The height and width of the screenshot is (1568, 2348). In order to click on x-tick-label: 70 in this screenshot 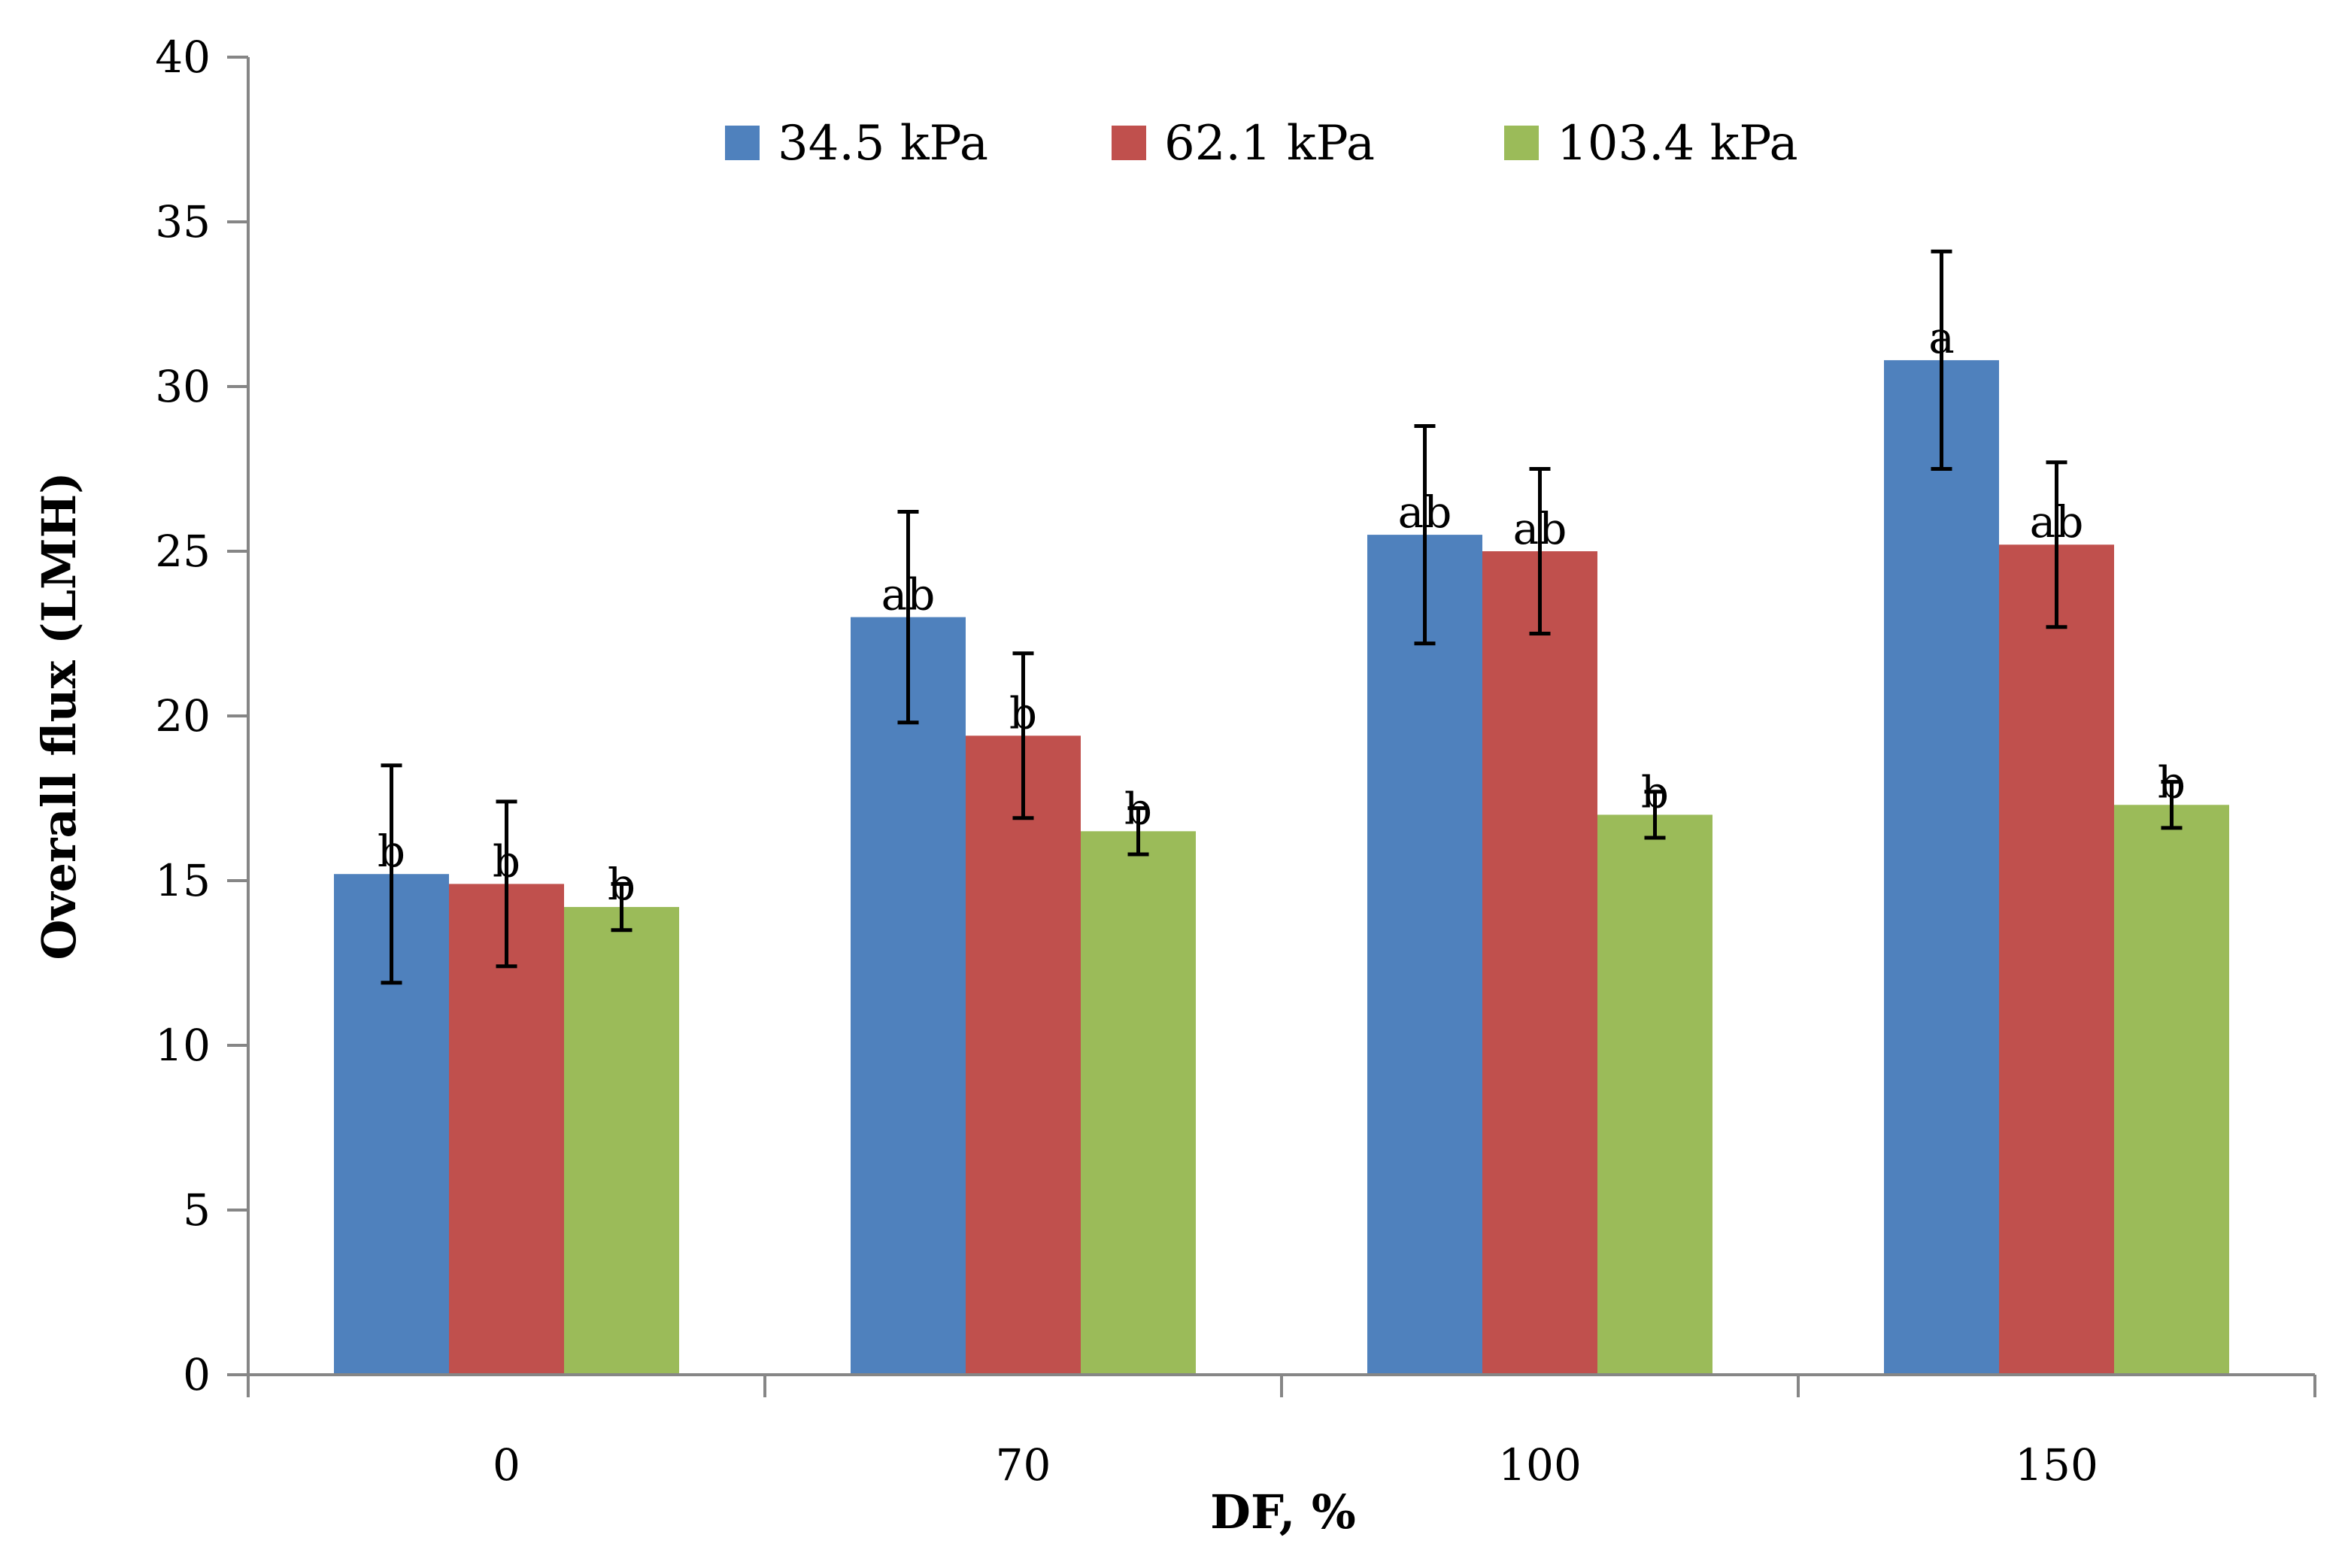, I will do `click(1023, 1465)`.